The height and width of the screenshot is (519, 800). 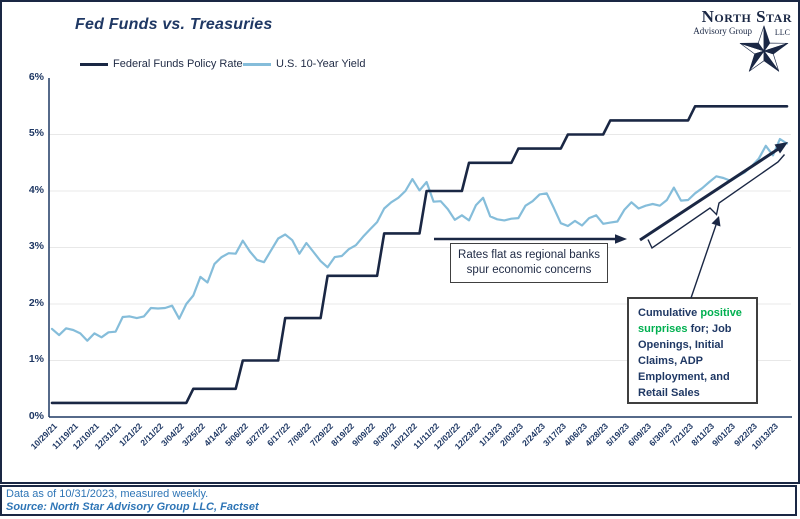 What do you see at coordinates (724, 39) in the screenshot?
I see `north-star-logo: North Star Advisory Group LLC` at bounding box center [724, 39].